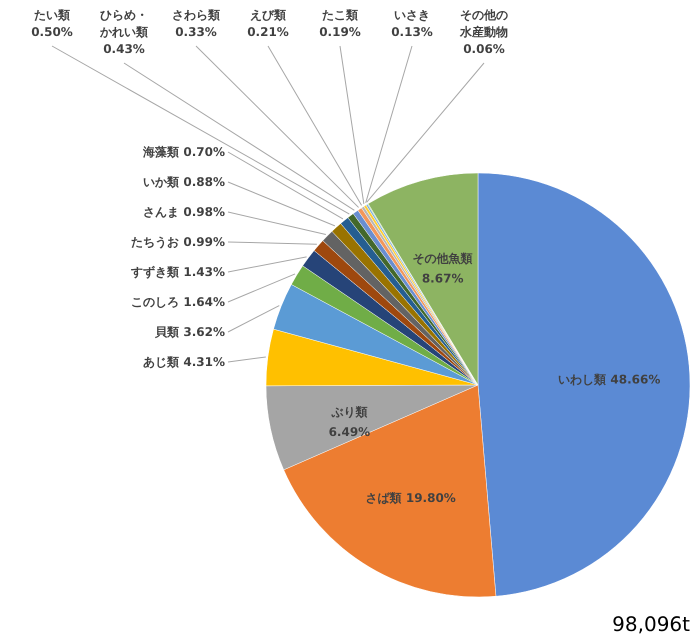 This screenshot has width=700, height=641. Describe the element at coordinates (189, 332) in the screenshot. I see `slice-label: 貝類 3.62%` at that location.